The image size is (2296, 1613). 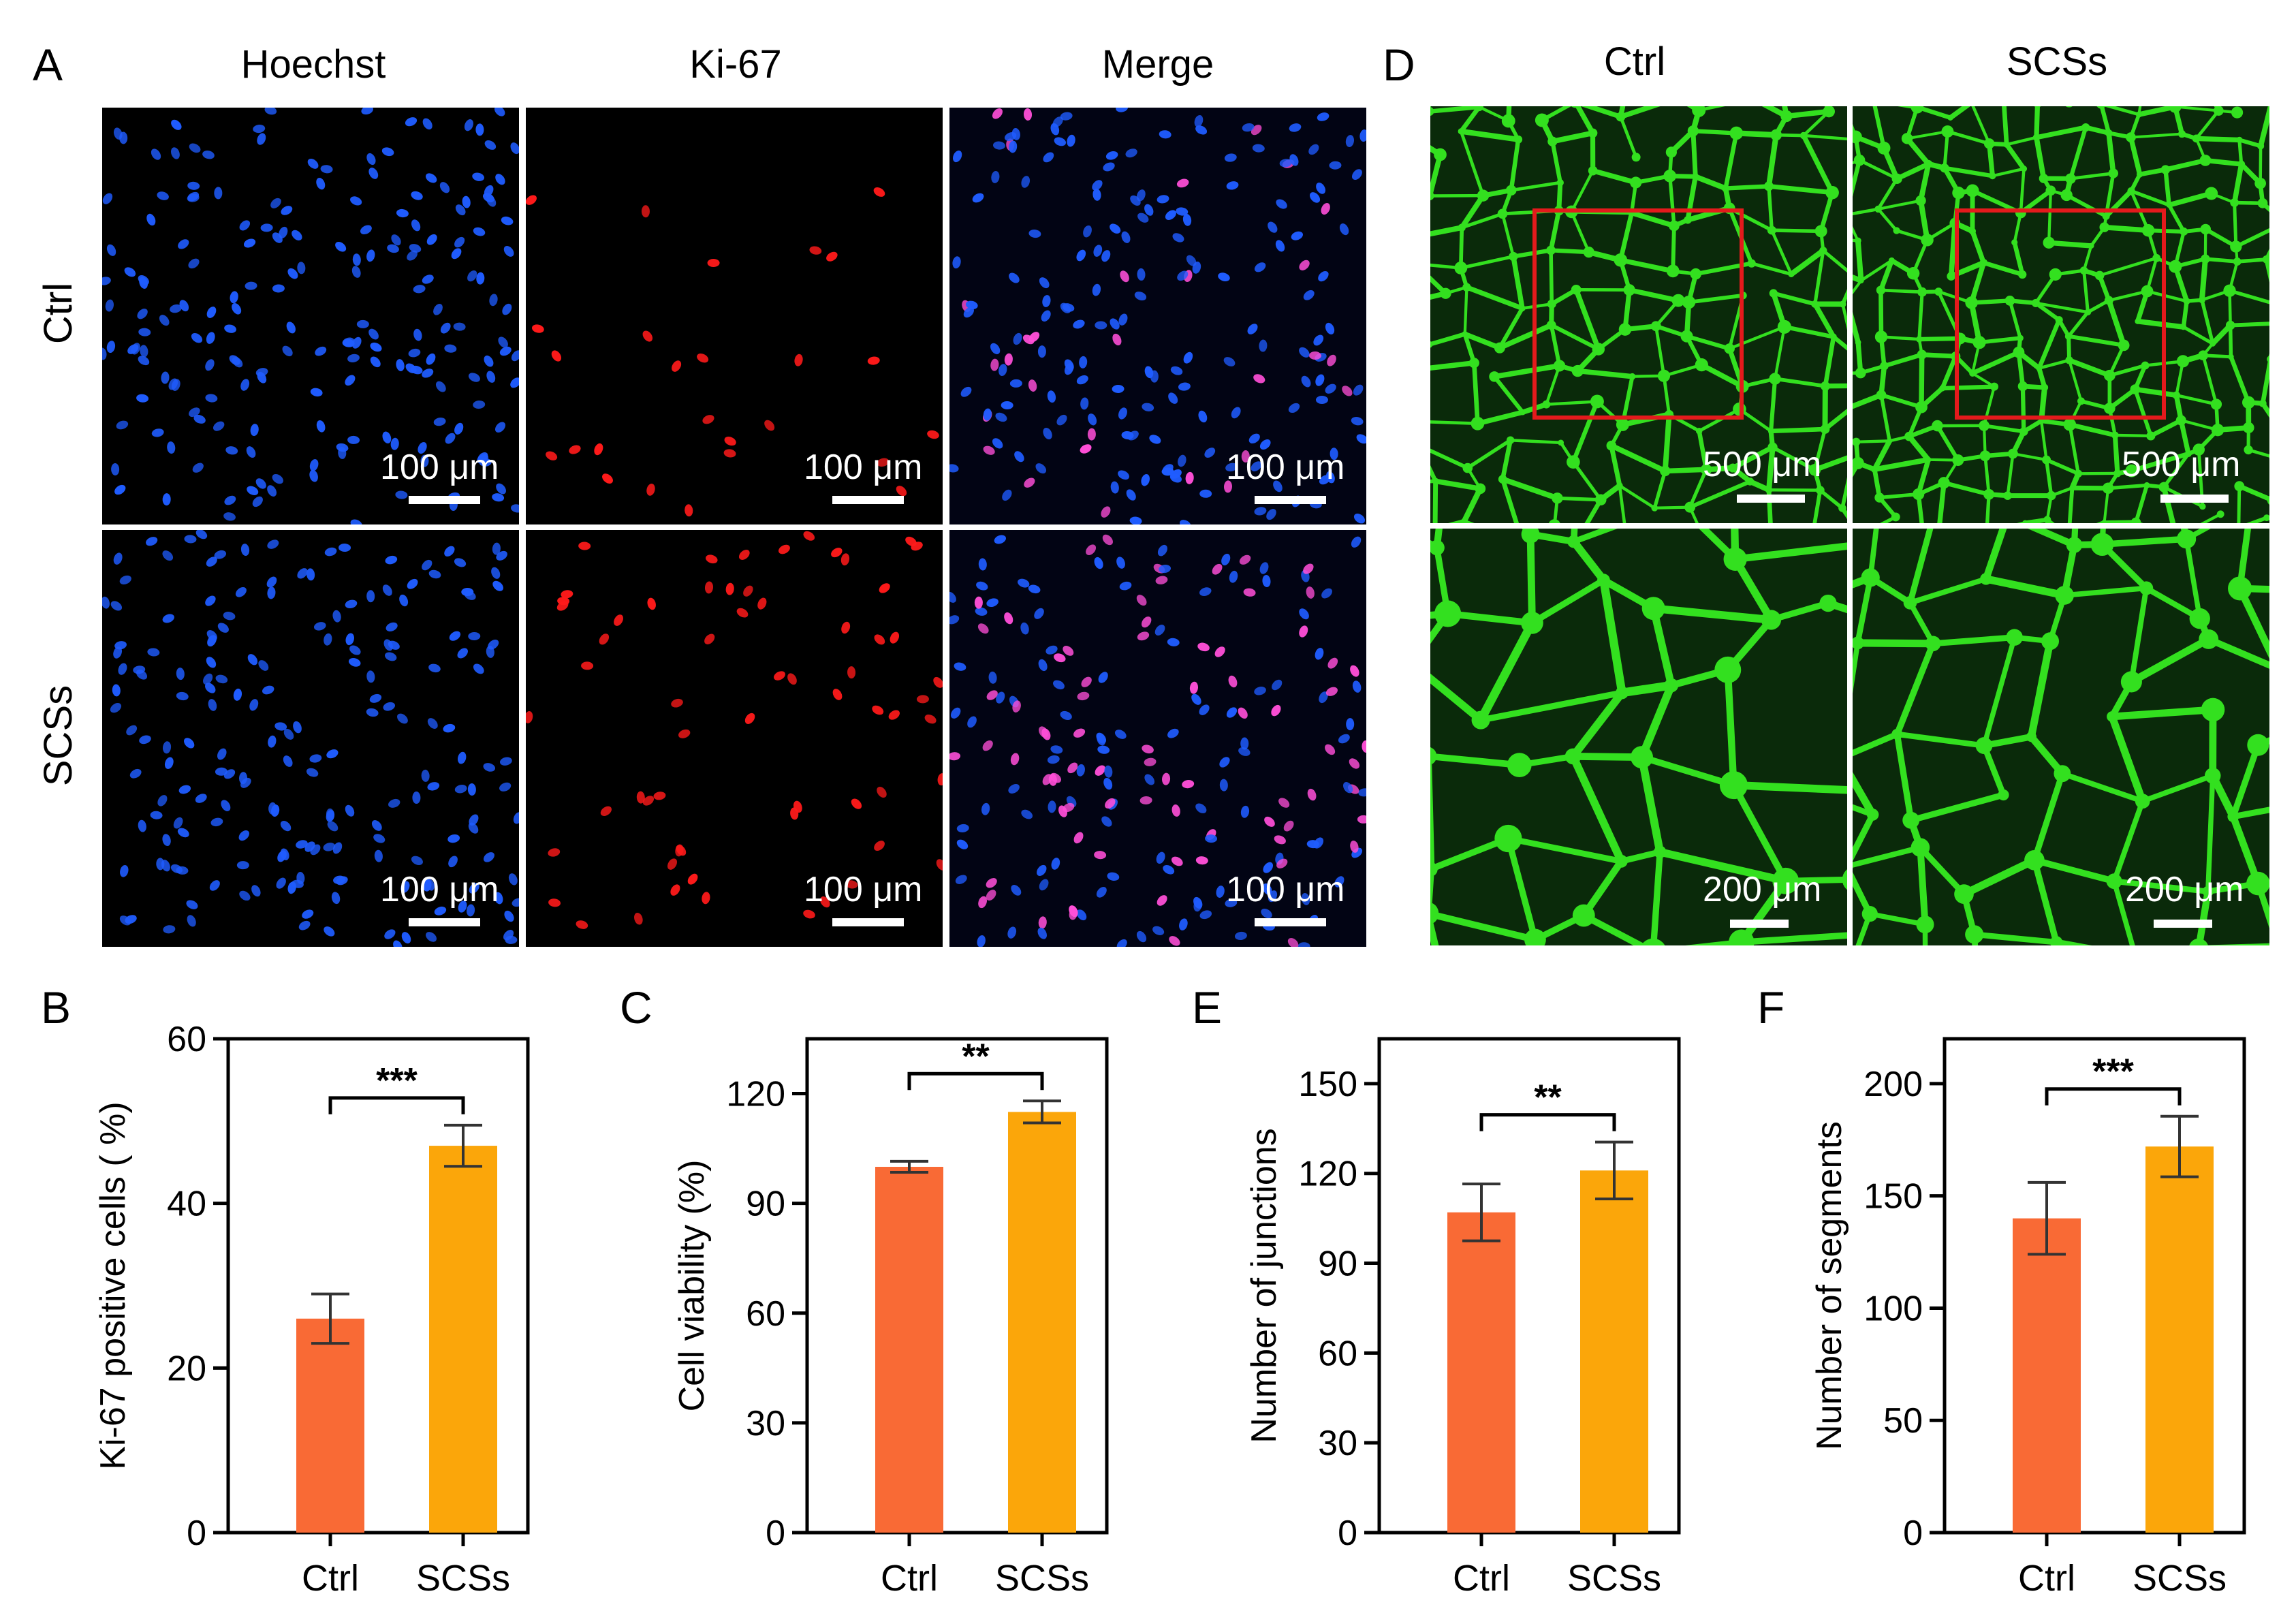 I want to click on y-axis-label: Ki-67 positive cells ( %), so click(x=113, y=1285).